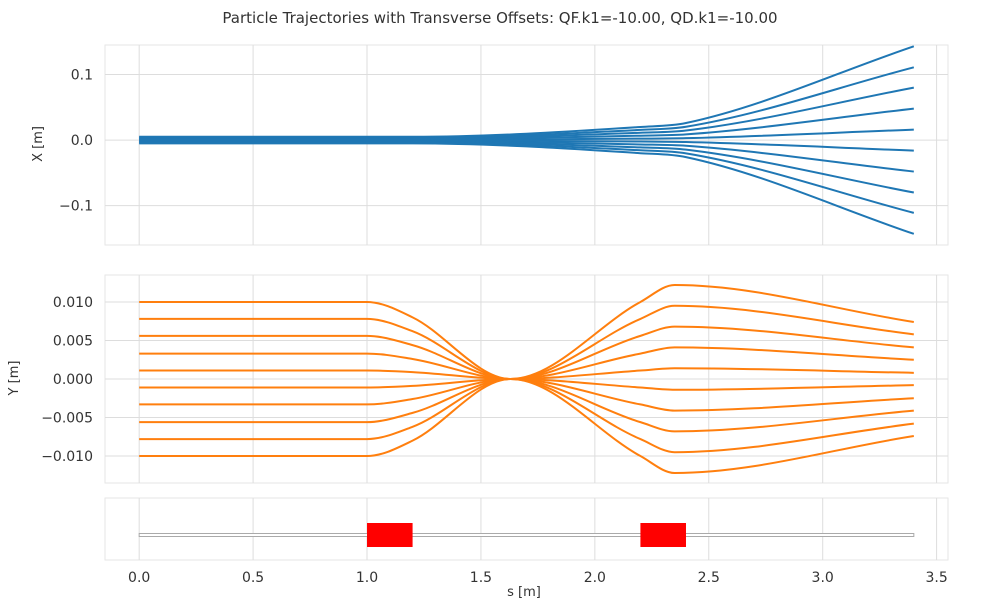  I want to click on y-tick-label: 0.1, so click(82, 76).